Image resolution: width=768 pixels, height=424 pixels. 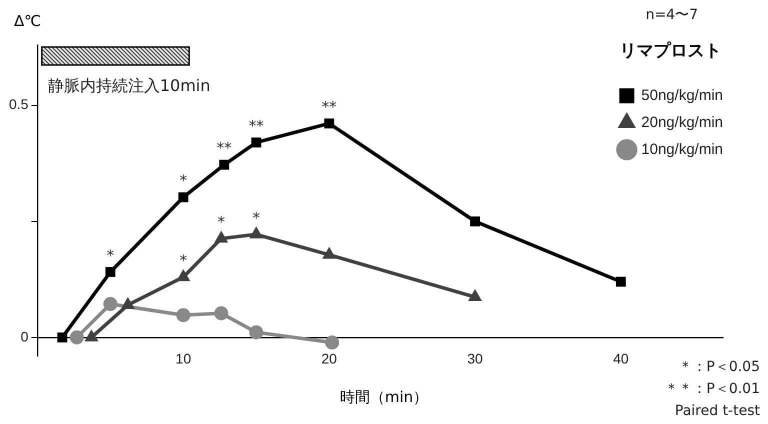 What do you see at coordinates (682, 95) in the screenshot?
I see `legend-label: 50ng/kg/min` at bounding box center [682, 95].